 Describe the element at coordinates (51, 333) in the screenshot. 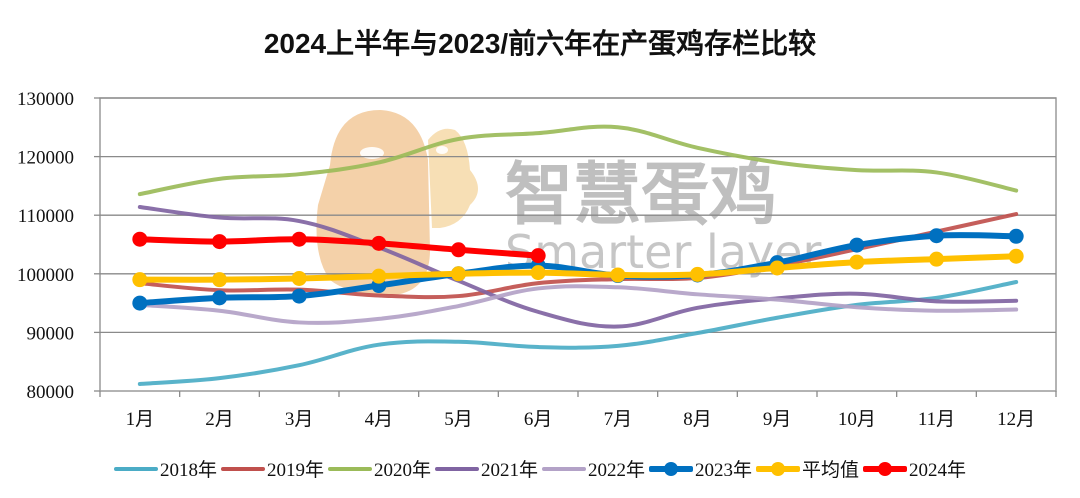

I see `y-tick-label: 90000` at that location.